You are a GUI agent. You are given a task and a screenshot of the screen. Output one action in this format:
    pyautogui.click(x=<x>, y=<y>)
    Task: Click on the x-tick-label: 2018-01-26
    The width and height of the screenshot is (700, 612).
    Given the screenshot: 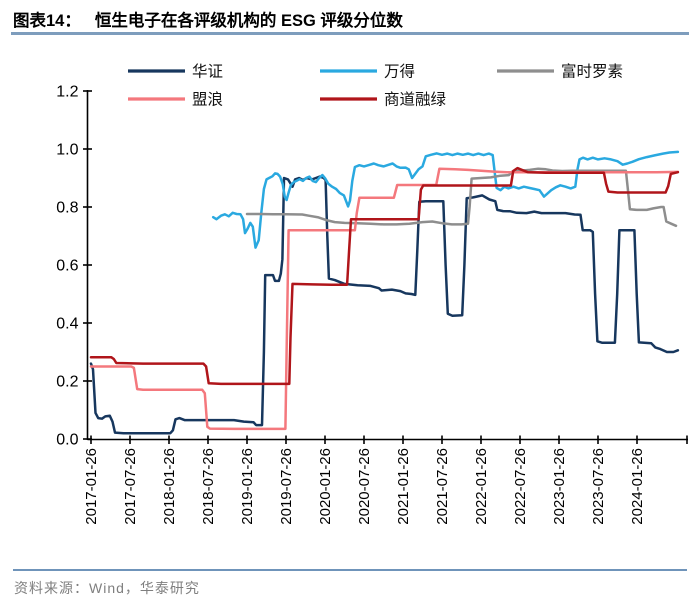 What is the action you would take?
    pyautogui.click(x=169, y=486)
    